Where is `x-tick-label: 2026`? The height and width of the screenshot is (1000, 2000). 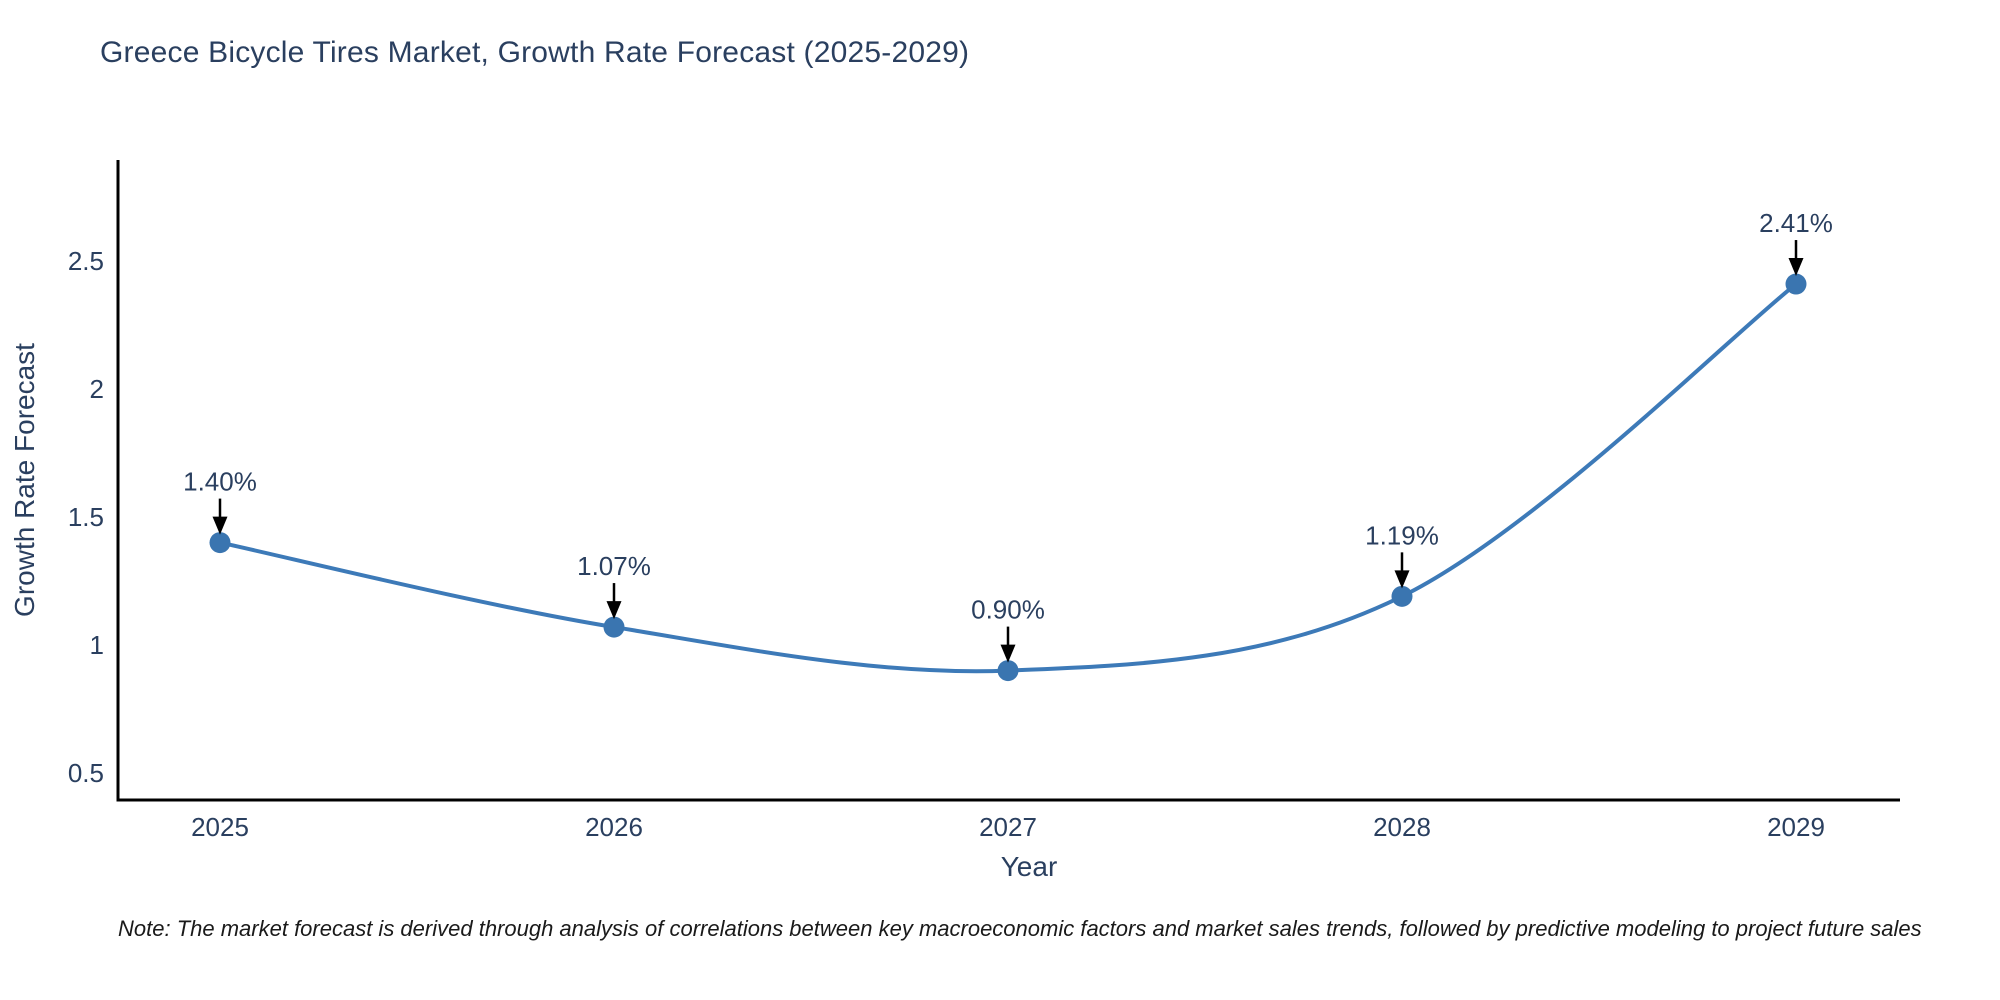 x-tick-label: 2026 is located at coordinates (614, 827).